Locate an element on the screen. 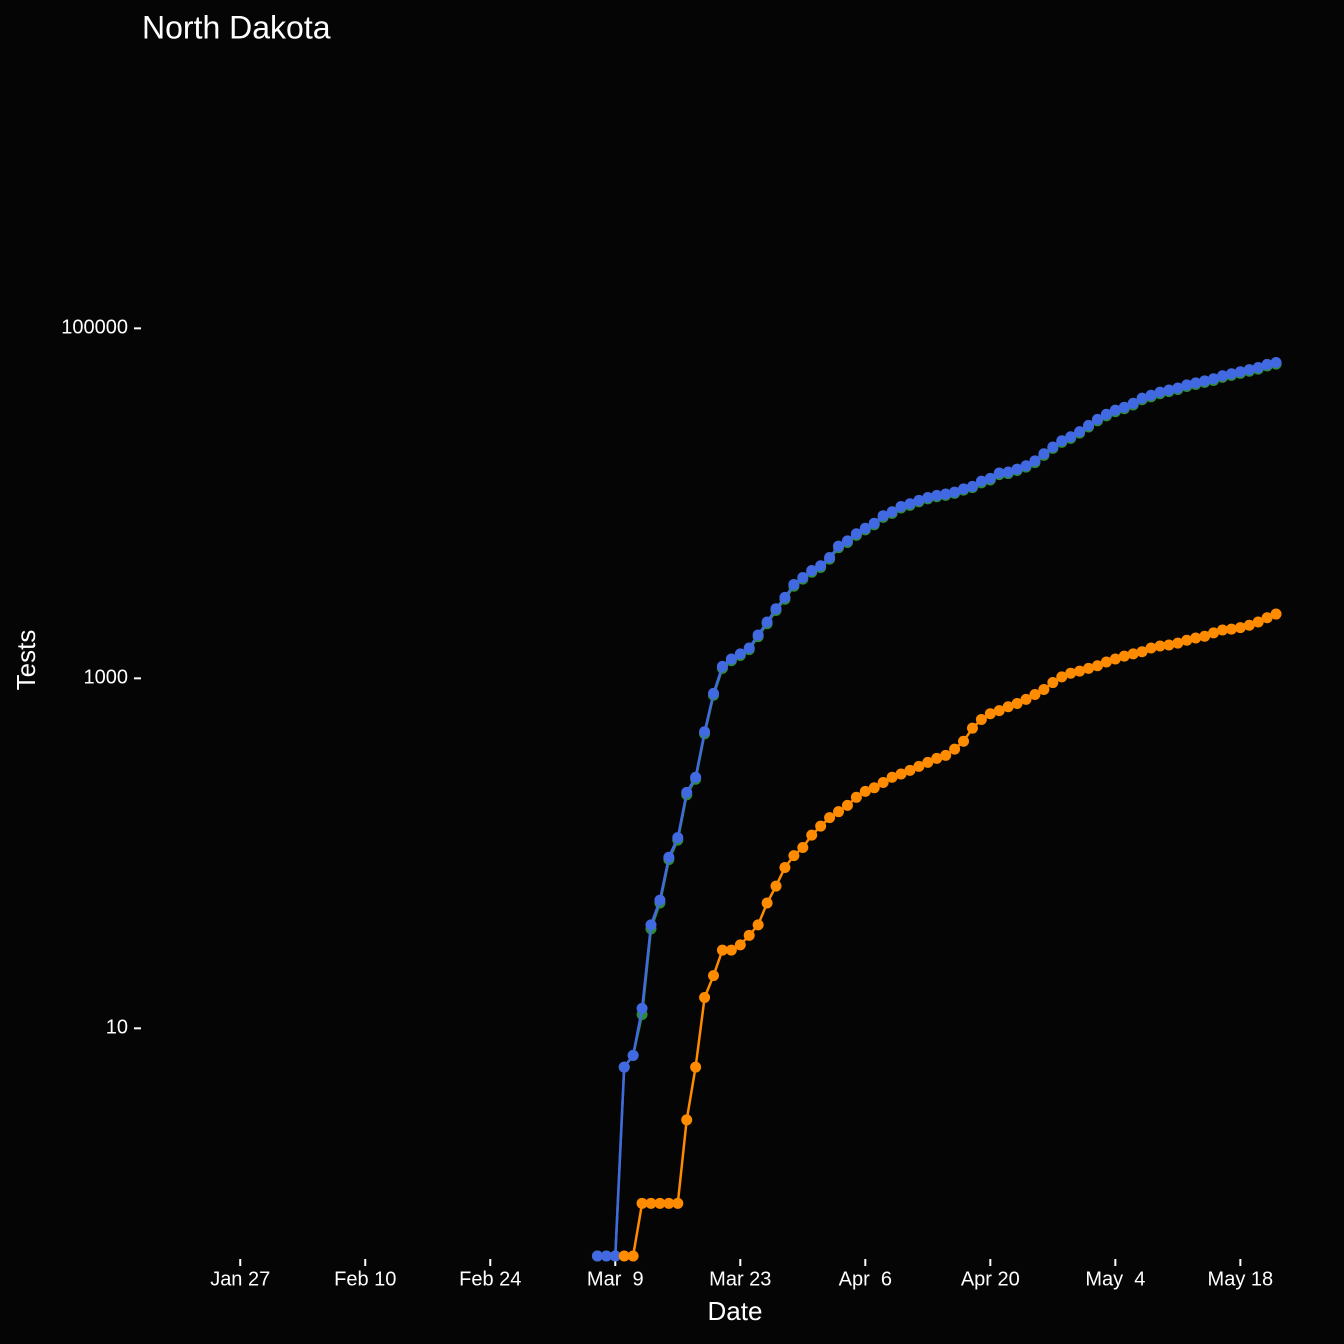 This screenshot has width=1344, height=1344. y-tick-label: 100000 is located at coordinates (94, 328).